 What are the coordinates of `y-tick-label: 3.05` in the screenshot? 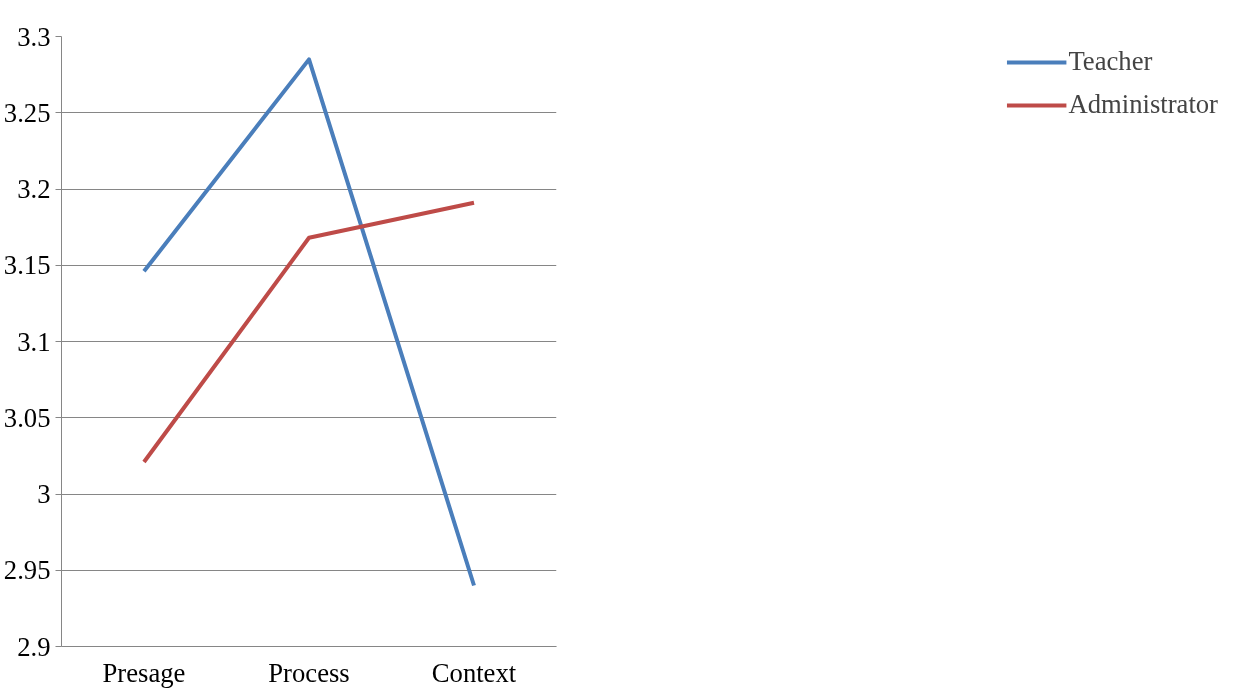 It's located at (27, 417).